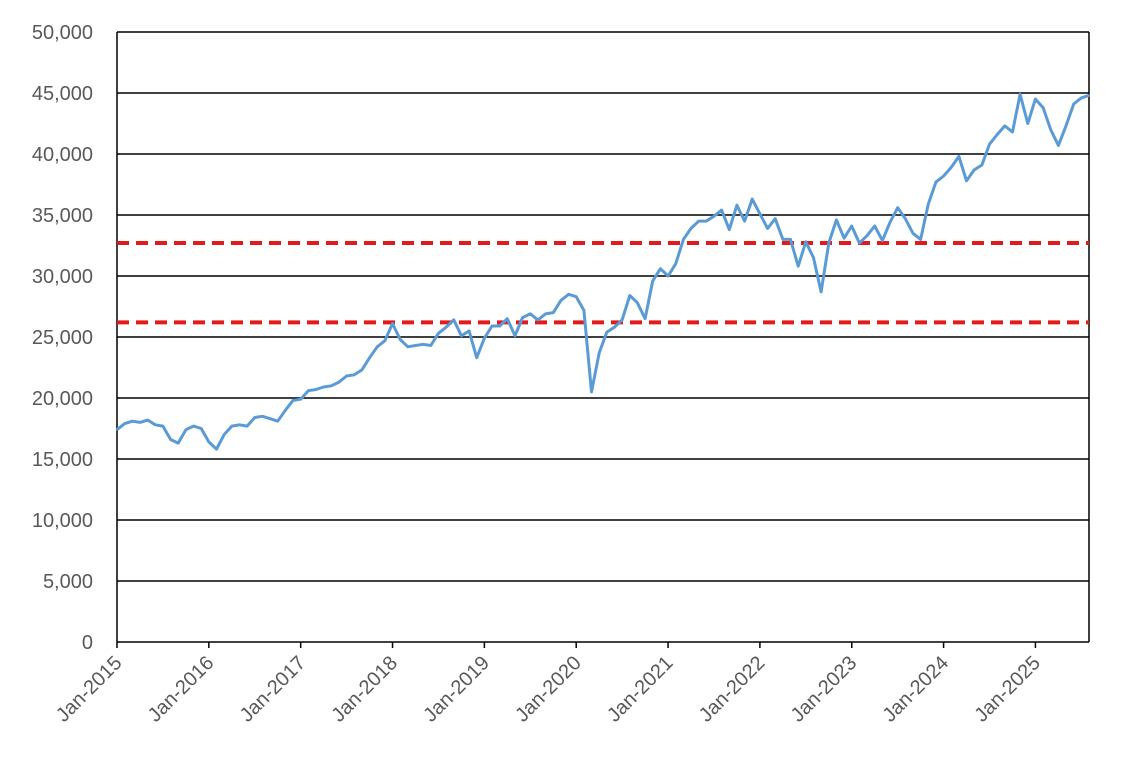 The image size is (1144, 774). What do you see at coordinates (181, 689) in the screenshot?
I see `x-tick-label: Jan-2016` at bounding box center [181, 689].